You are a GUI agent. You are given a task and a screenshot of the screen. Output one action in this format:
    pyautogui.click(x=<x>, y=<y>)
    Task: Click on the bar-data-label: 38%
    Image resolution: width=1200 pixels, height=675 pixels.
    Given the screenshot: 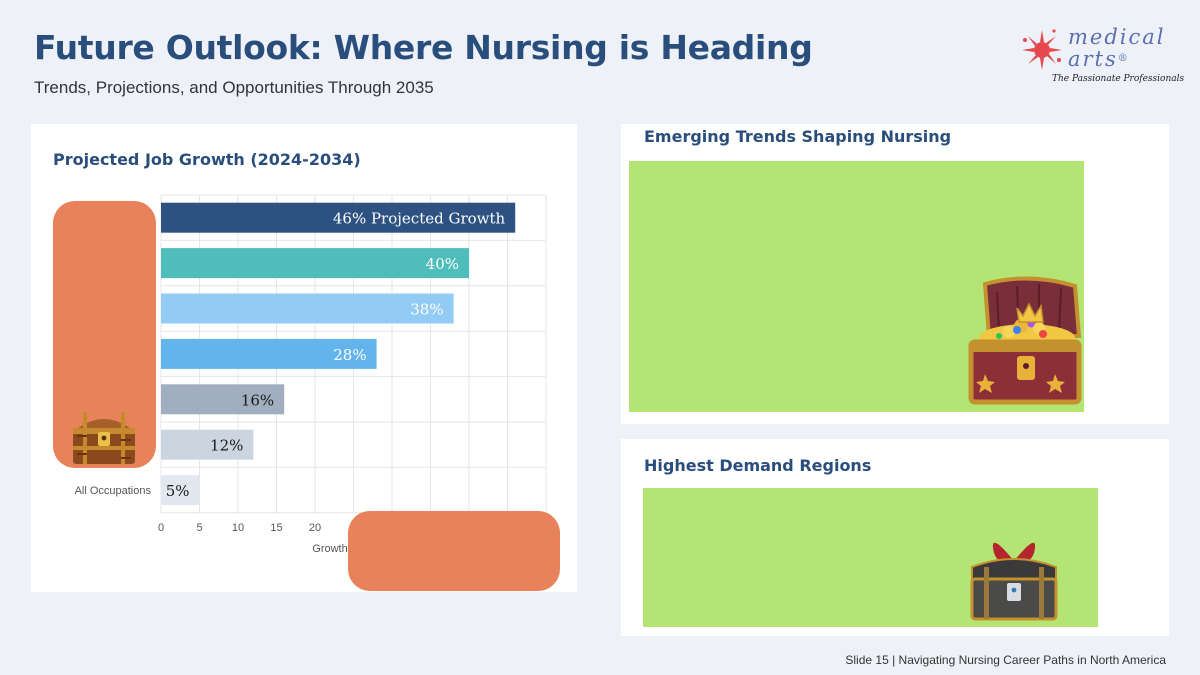 What is the action you would take?
    pyautogui.click(x=426, y=310)
    